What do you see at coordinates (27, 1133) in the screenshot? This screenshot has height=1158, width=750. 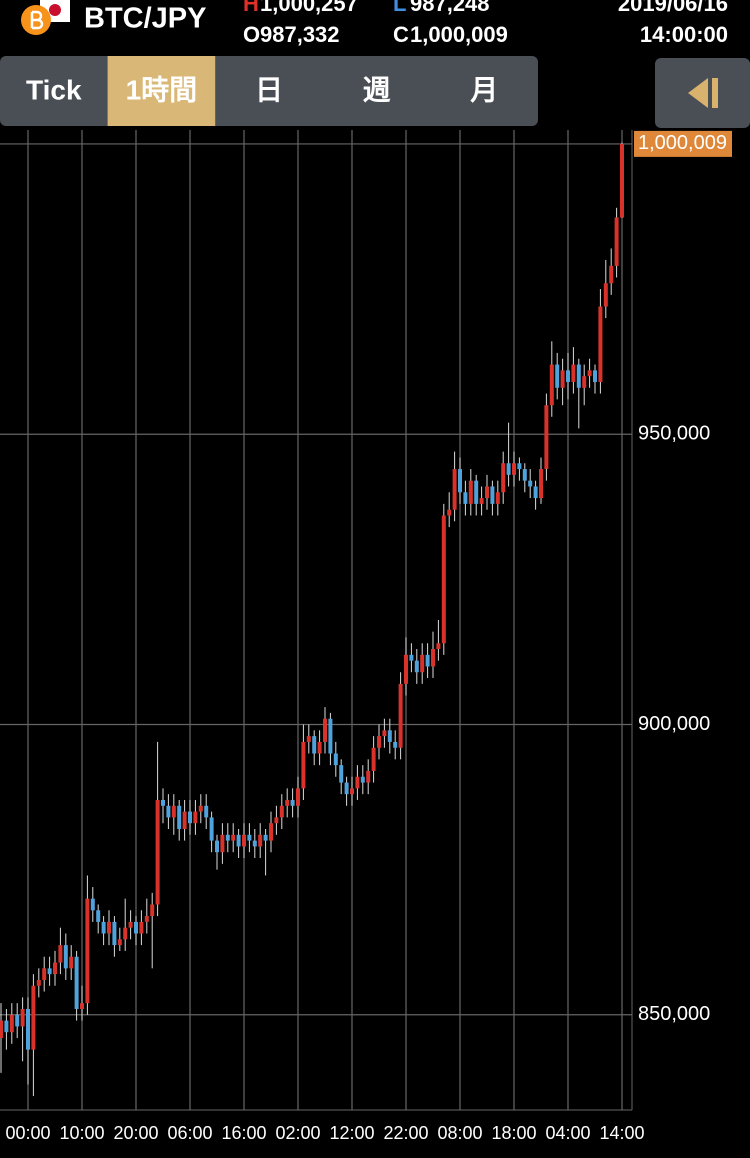 I see `x-tick-label: 00:00` at bounding box center [27, 1133].